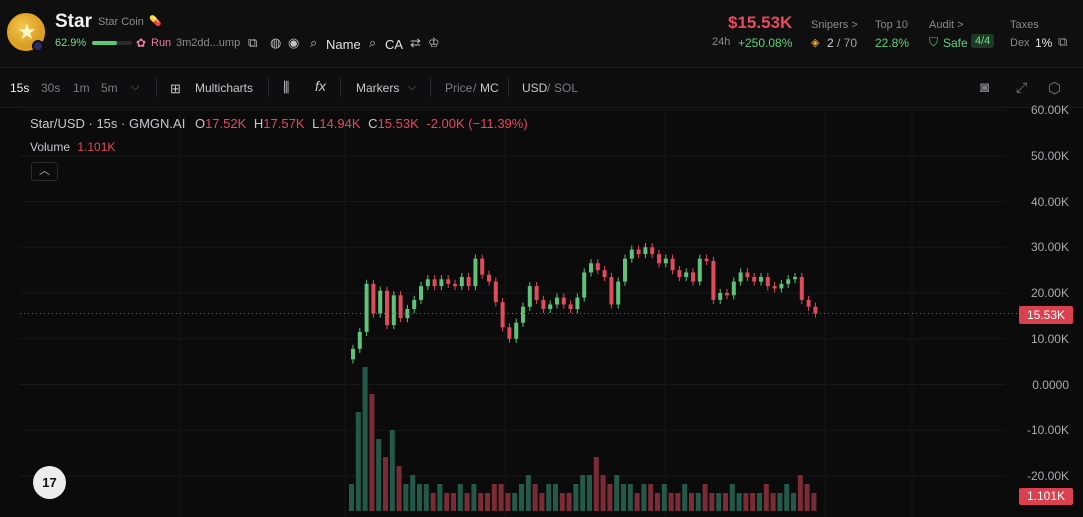 The image size is (1083, 517). Describe the element at coordinates (394, 44) in the screenshot. I see `search-ca-button: CA` at that location.